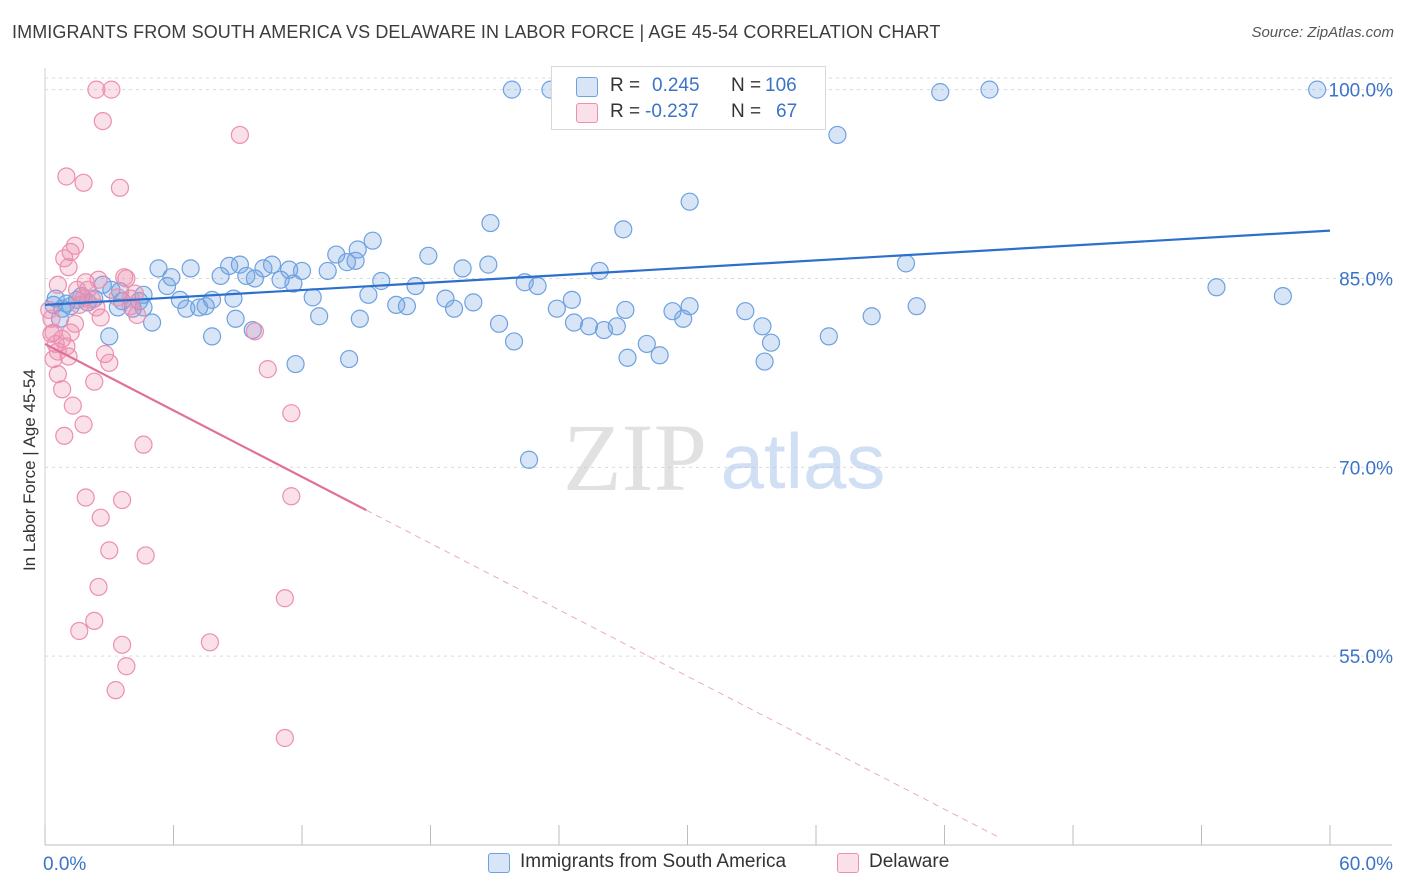 Image resolution: width=1406 pixels, height=892 pixels. I want to click on x-tick-label: 60.0%, so click(1366, 864).